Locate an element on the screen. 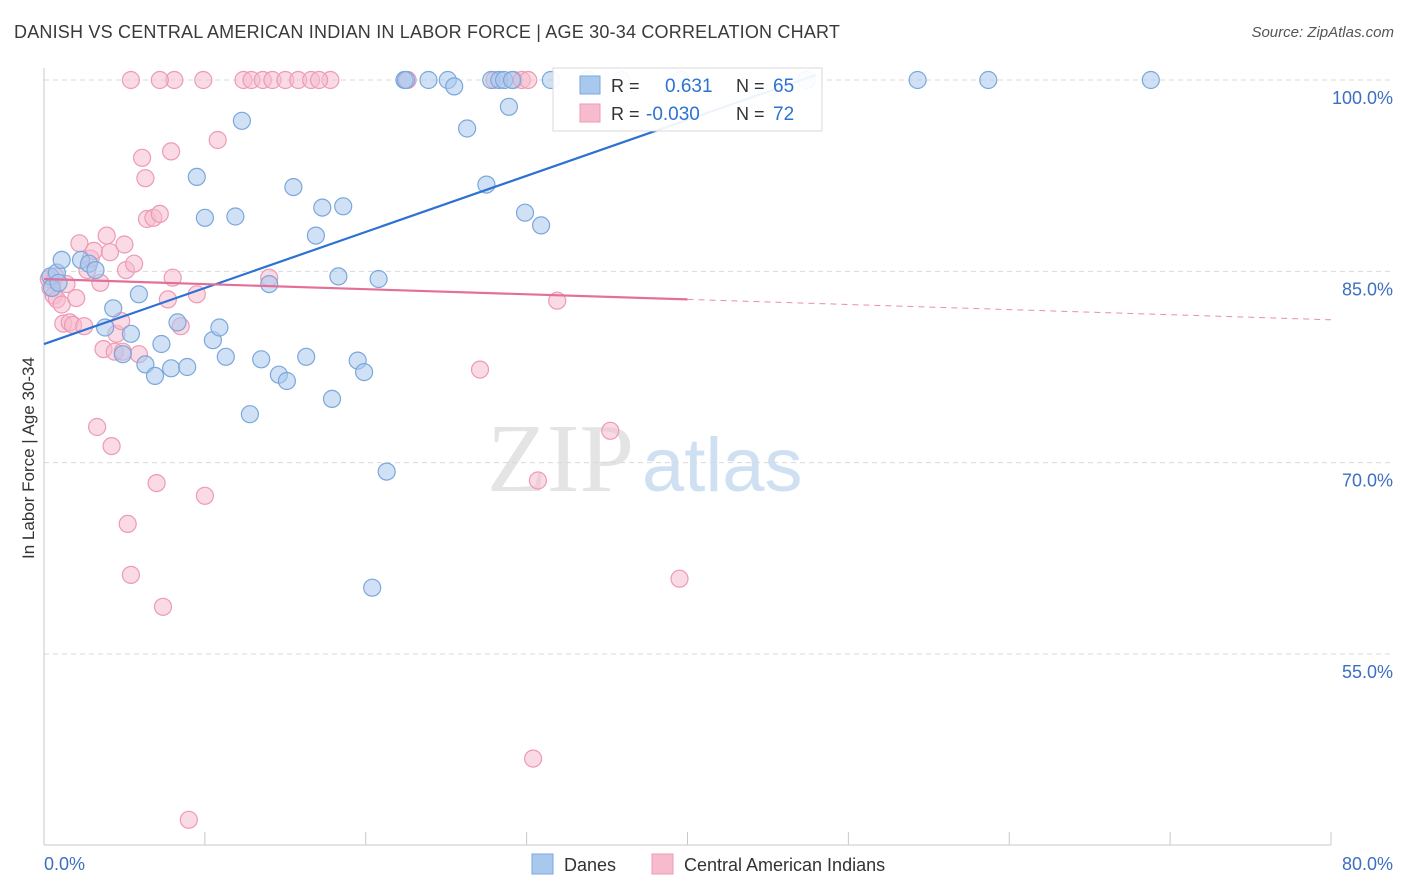 The height and width of the screenshot is (892, 1406). cai-stats-swatch is located at coordinates (590, 113).